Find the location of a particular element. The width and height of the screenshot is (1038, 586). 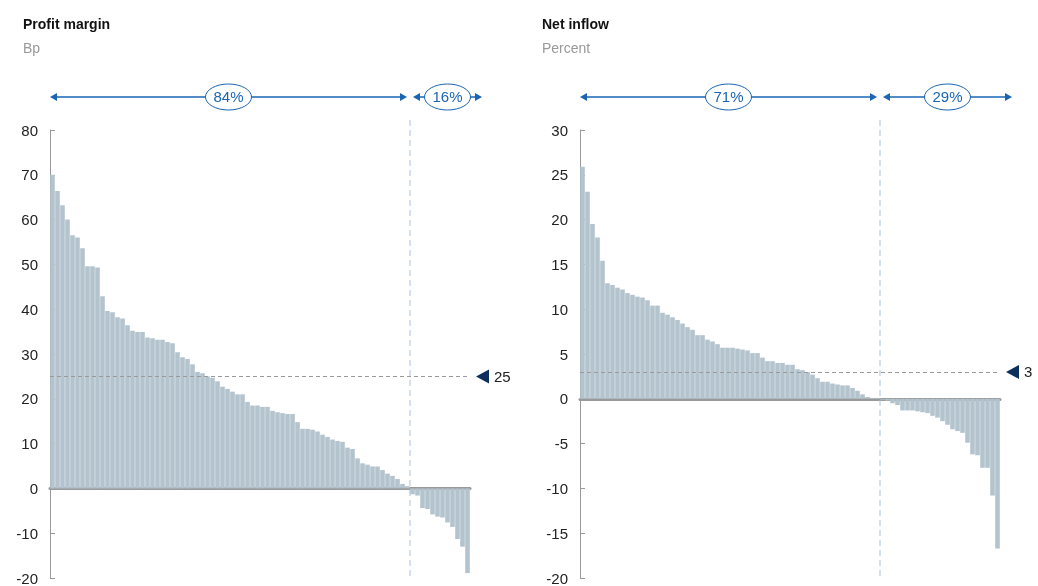

text: 29% is located at coordinates (947, 96).